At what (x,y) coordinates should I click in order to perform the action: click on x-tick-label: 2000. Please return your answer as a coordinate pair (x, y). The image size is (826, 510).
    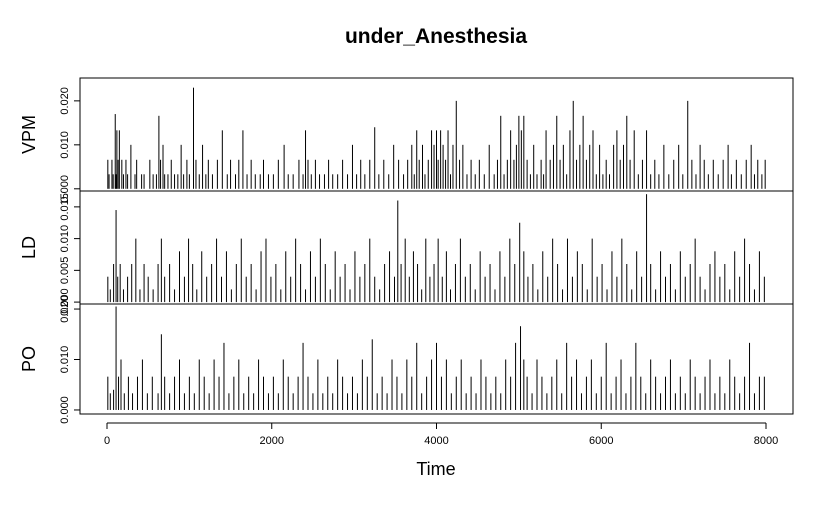
    Looking at the image, I should click on (272, 441).